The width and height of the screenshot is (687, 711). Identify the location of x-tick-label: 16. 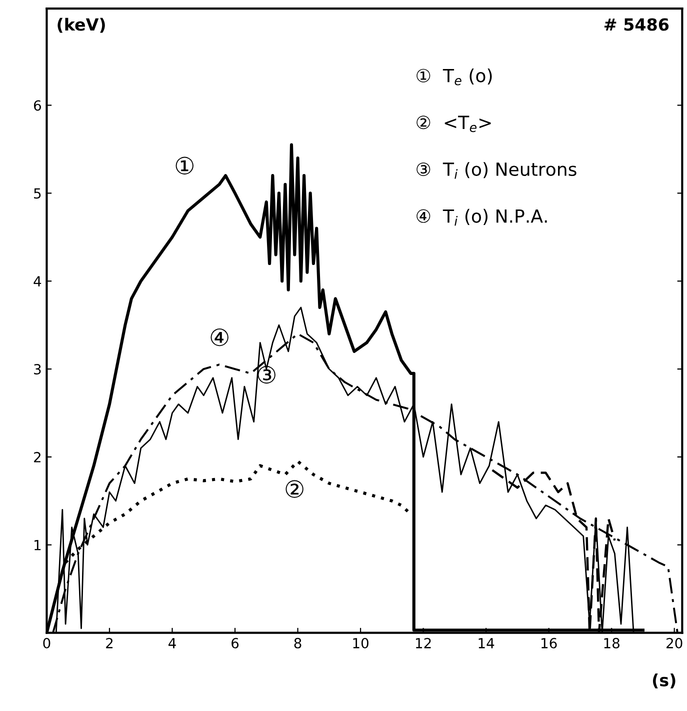
(549, 643).